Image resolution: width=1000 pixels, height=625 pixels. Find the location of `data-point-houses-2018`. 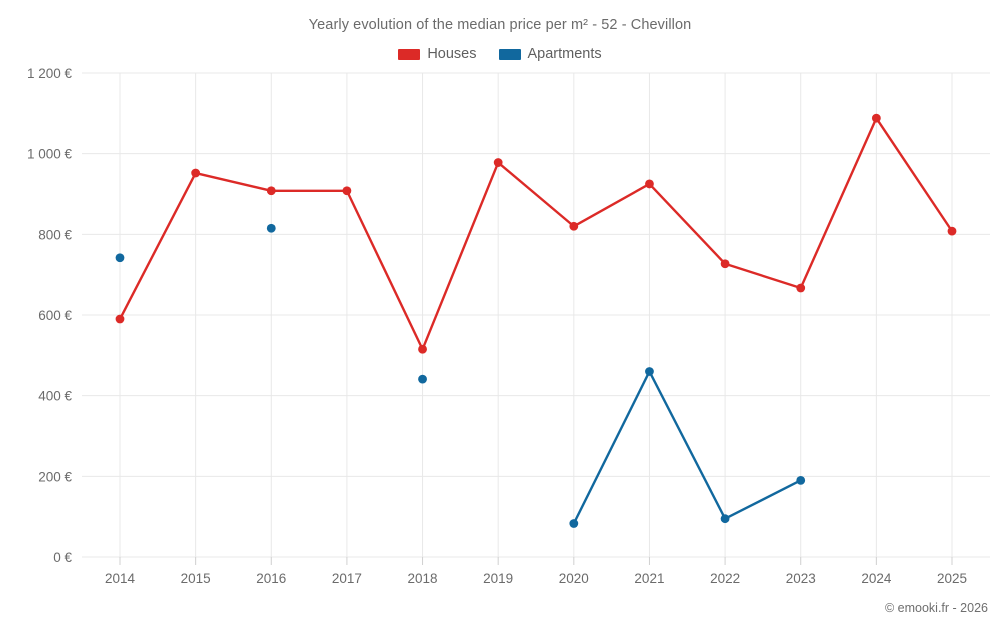

data-point-houses-2018 is located at coordinates (422, 349).